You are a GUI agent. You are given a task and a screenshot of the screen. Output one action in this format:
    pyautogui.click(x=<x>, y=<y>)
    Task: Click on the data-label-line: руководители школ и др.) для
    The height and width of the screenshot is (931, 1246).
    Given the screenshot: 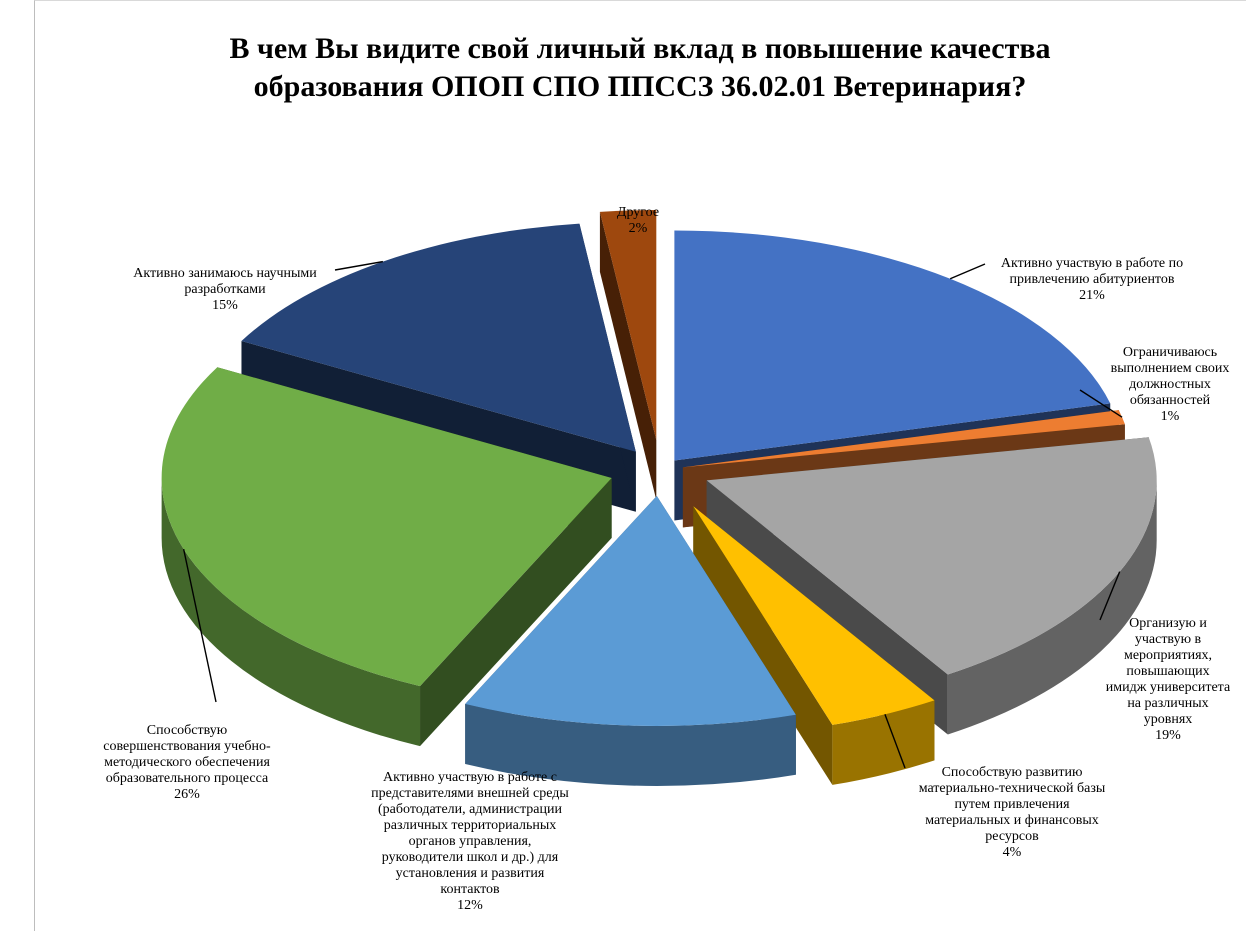 What is the action you would take?
    pyautogui.click(x=470, y=857)
    